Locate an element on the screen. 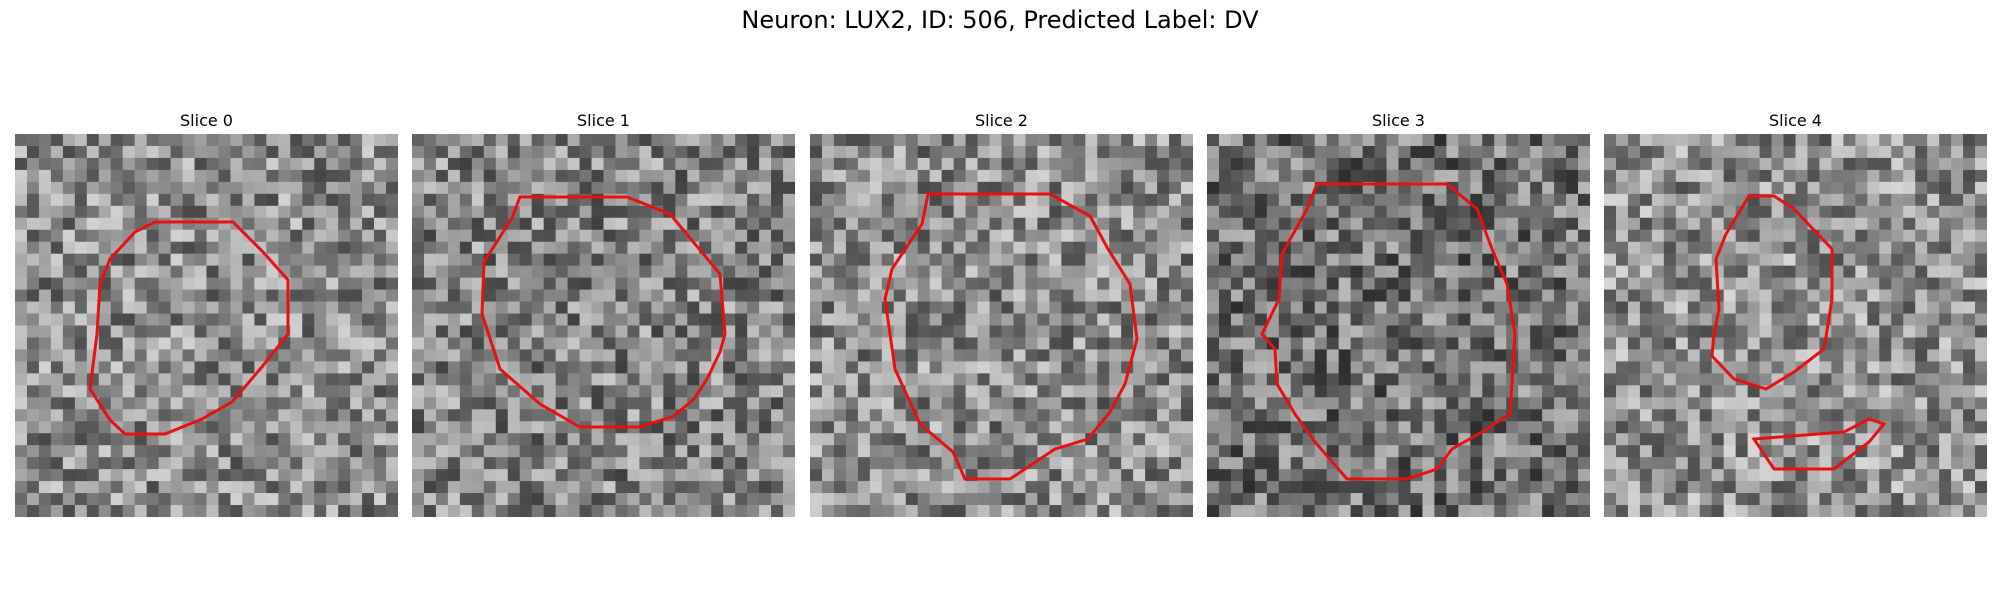  slice-panel-1: Slice 1 is located at coordinates (603, 313).